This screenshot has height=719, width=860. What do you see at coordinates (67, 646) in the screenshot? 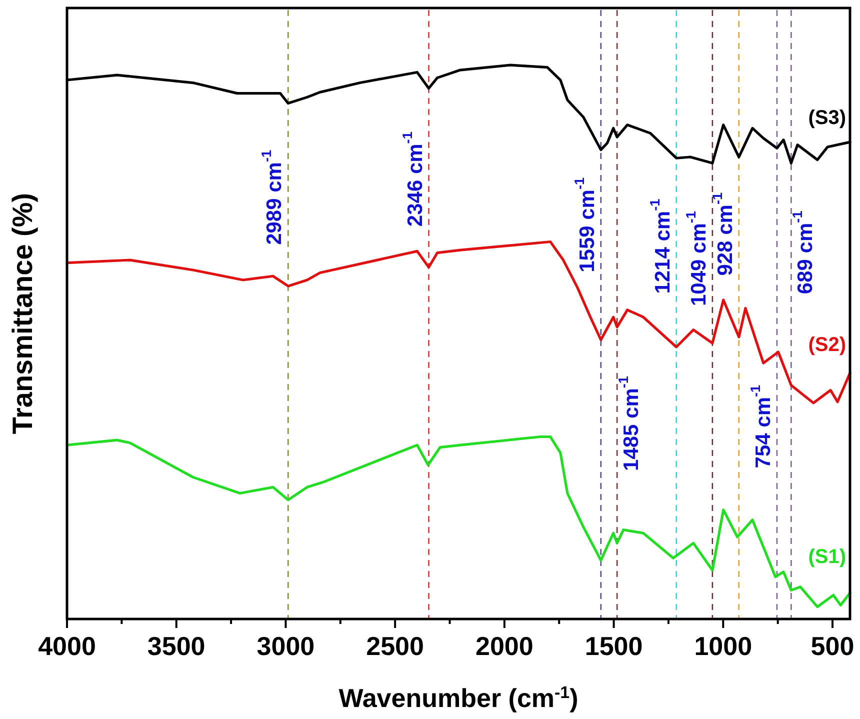
I see `x-tick-label: 4000` at bounding box center [67, 646].